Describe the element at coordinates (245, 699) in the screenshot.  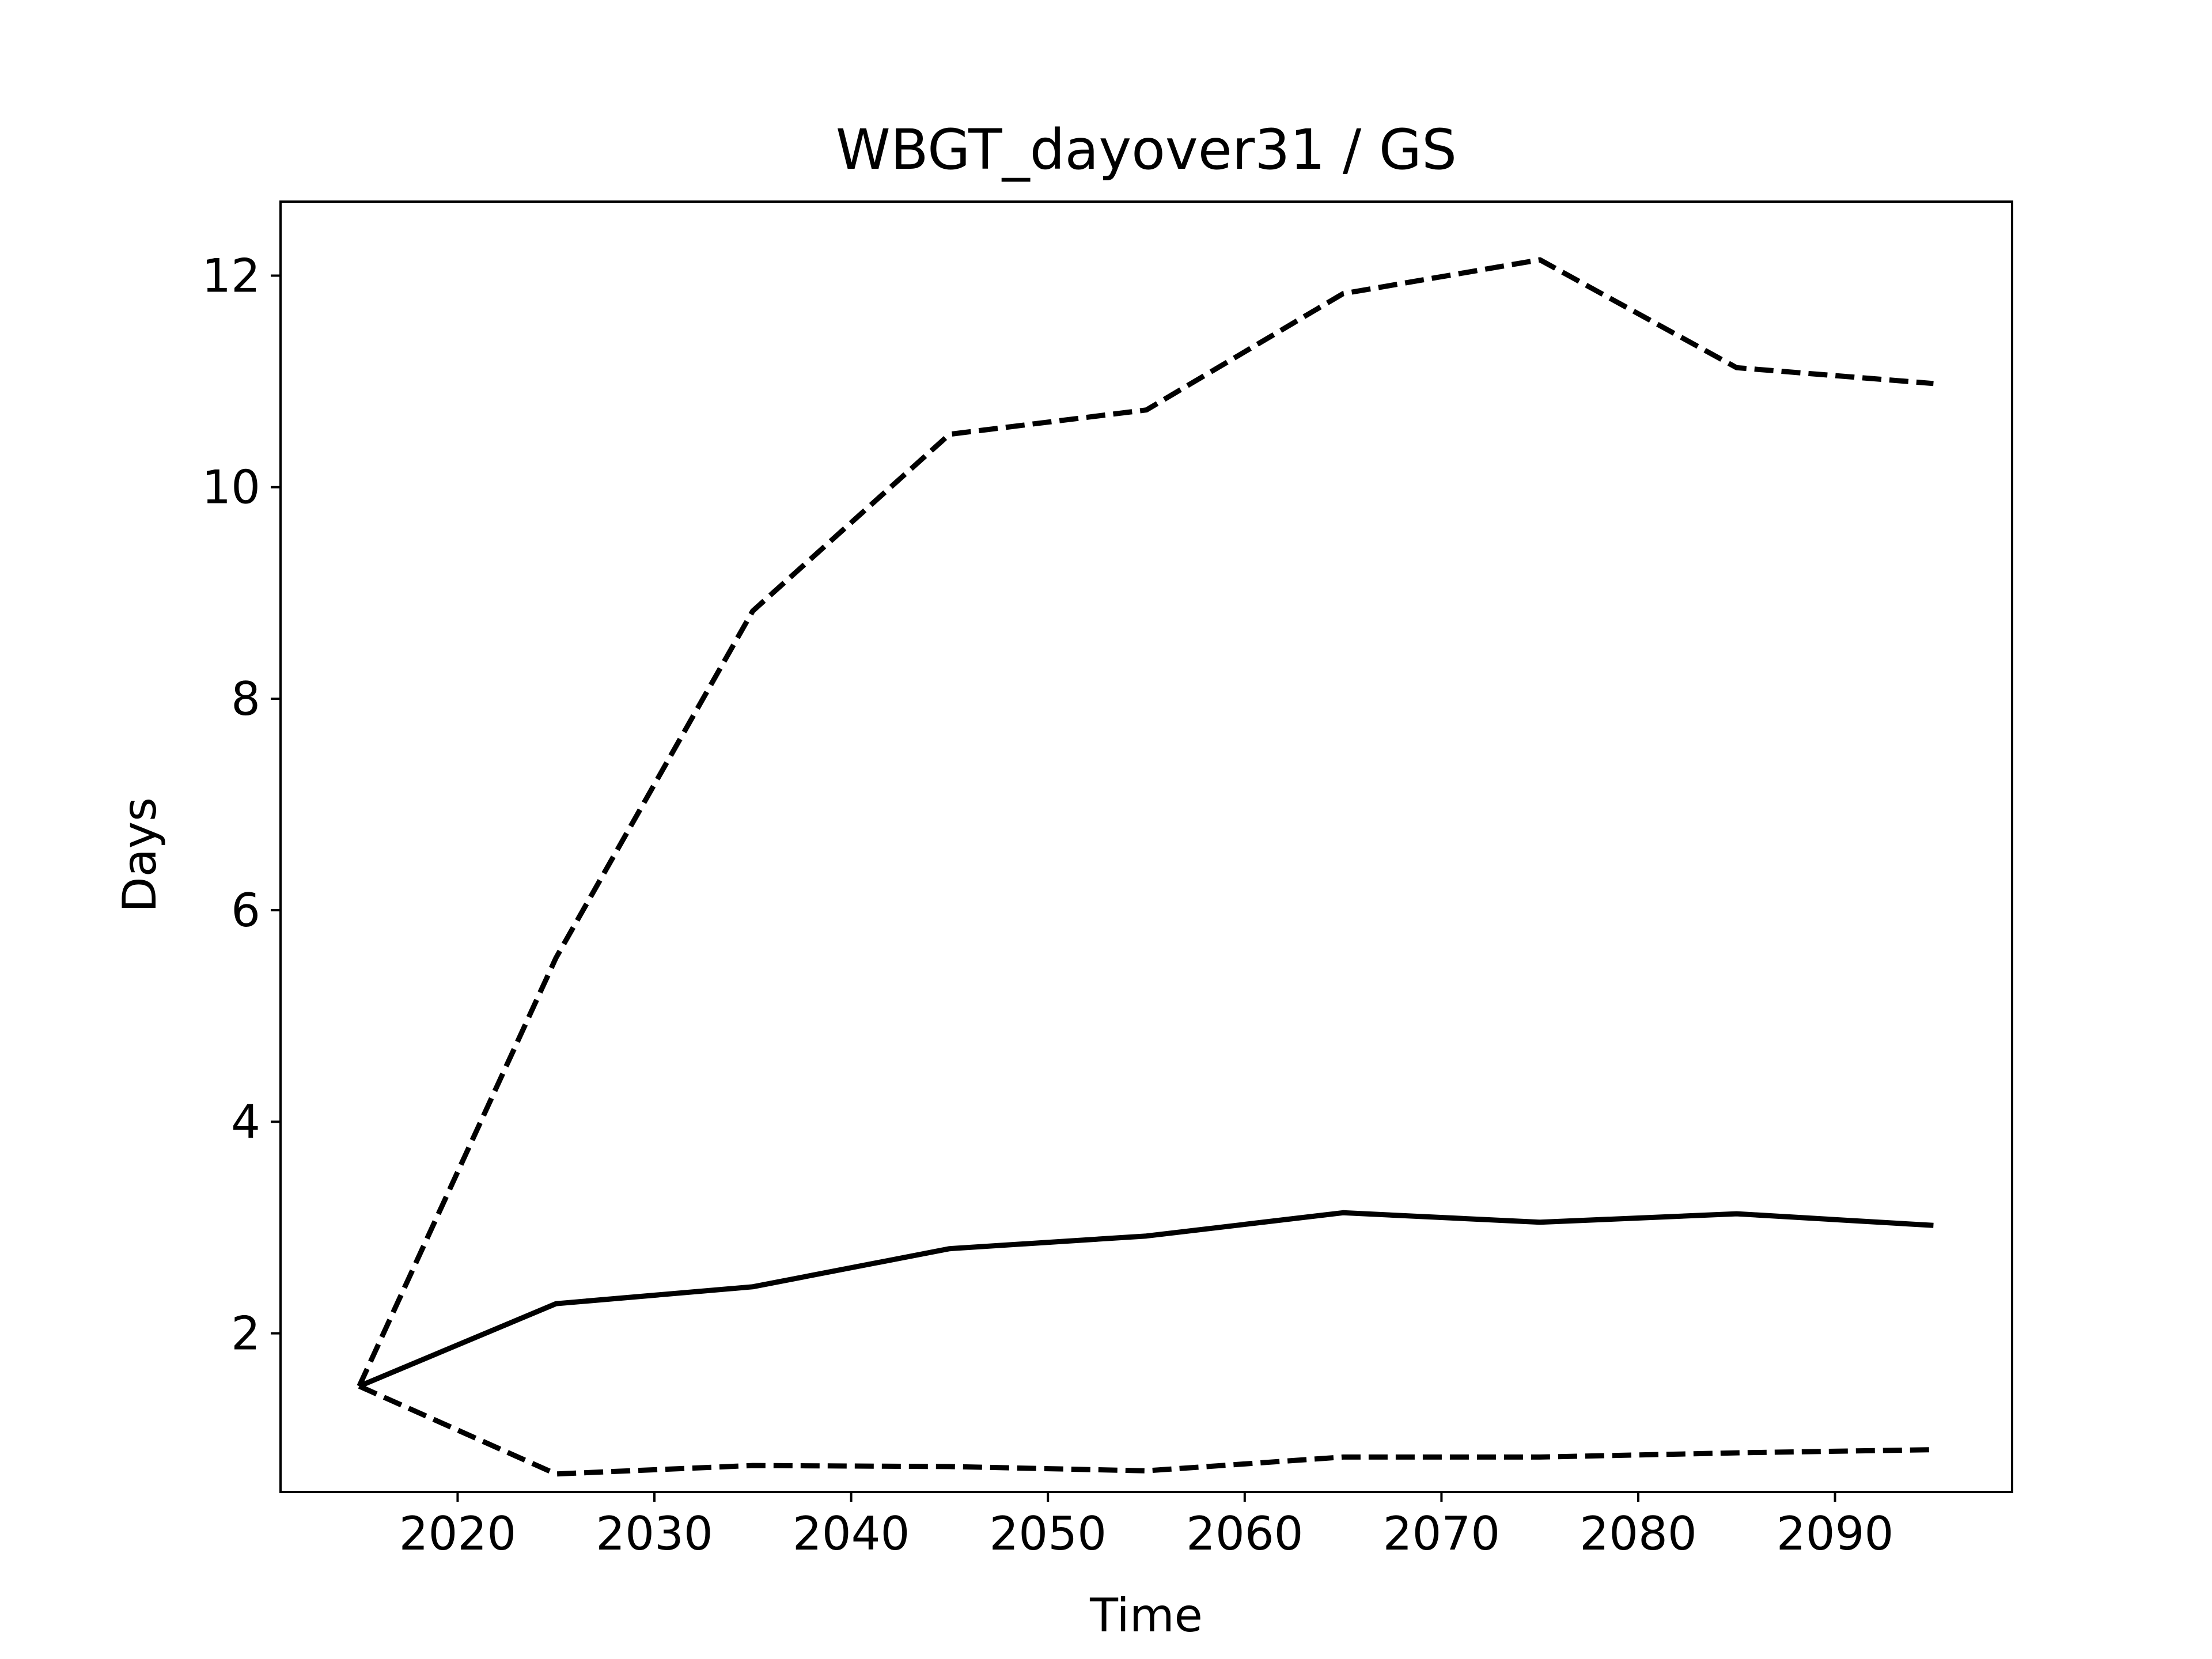
I see `y-tick-label: 8` at that location.